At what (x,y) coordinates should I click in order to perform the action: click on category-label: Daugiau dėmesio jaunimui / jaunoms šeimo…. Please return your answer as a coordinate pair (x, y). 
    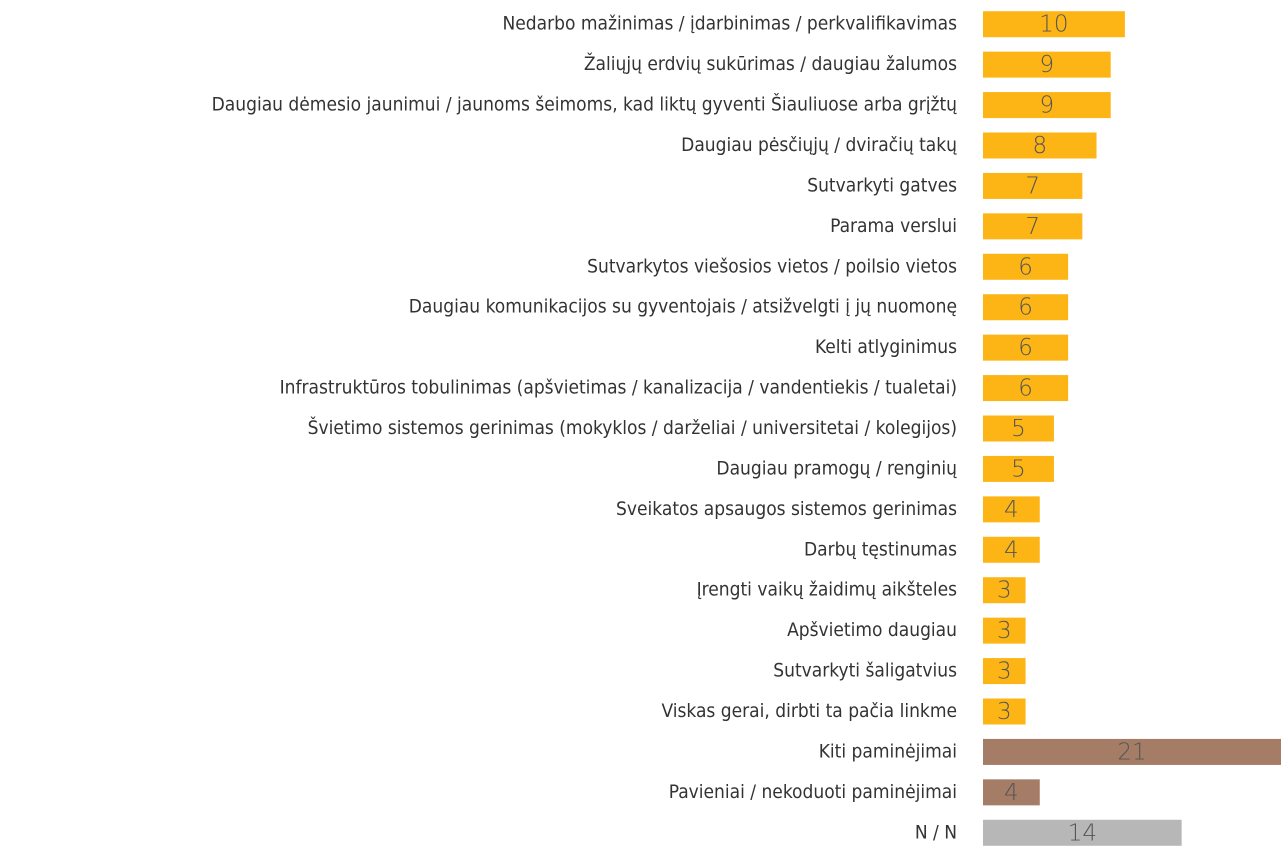
    Looking at the image, I should click on (585, 104).